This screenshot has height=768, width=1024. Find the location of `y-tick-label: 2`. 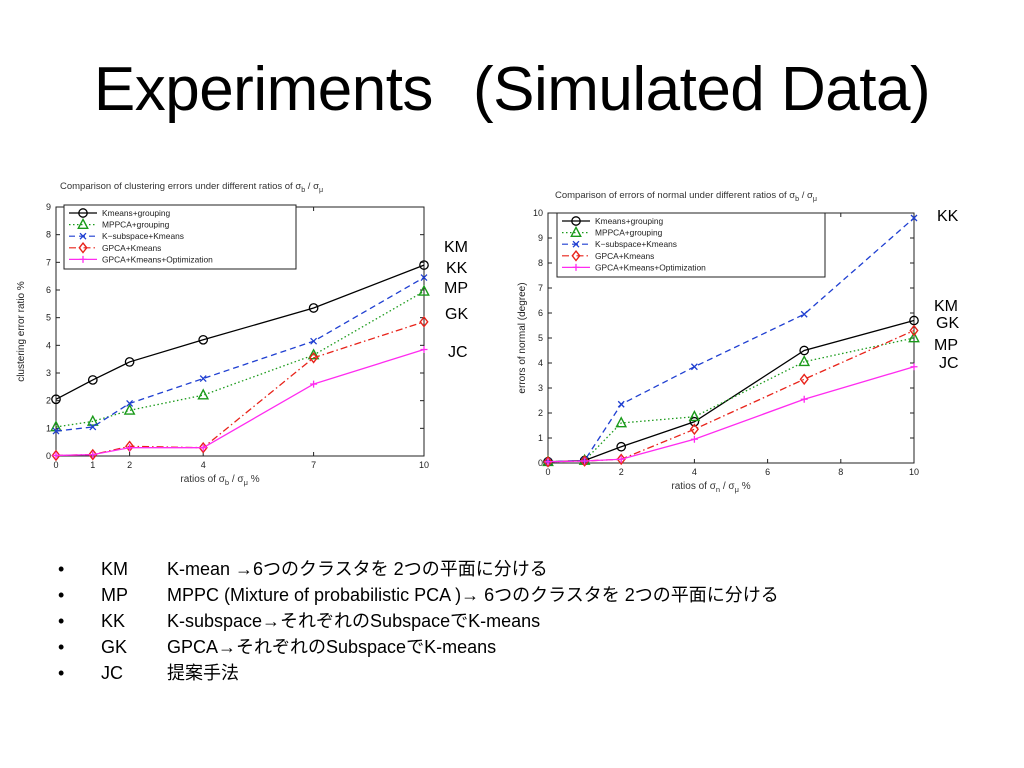

y-tick-label: 2 is located at coordinates (48, 401).